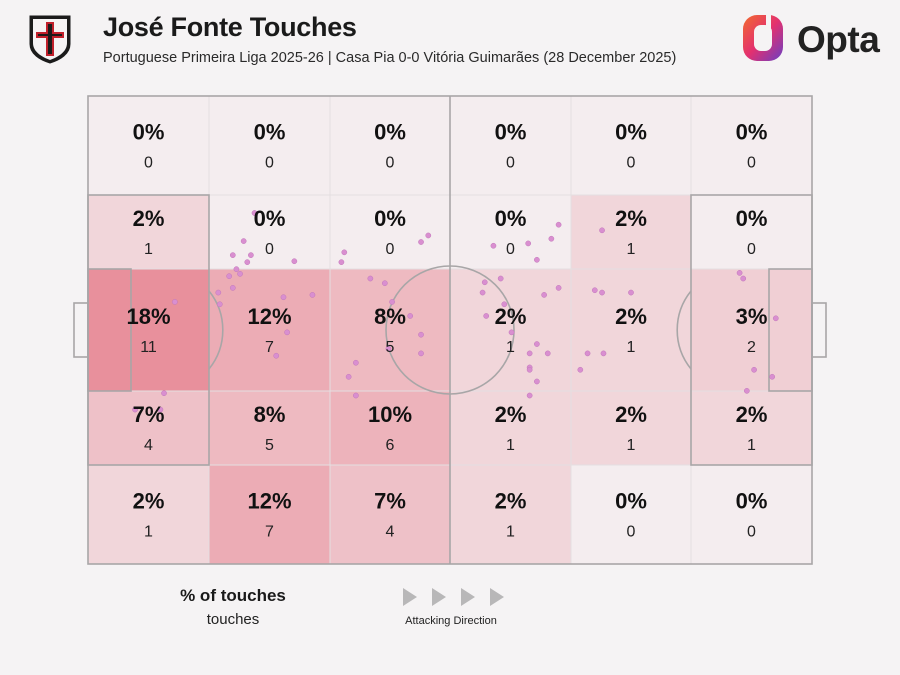  I want to click on zone-percentage-label: 18%, so click(148, 316).